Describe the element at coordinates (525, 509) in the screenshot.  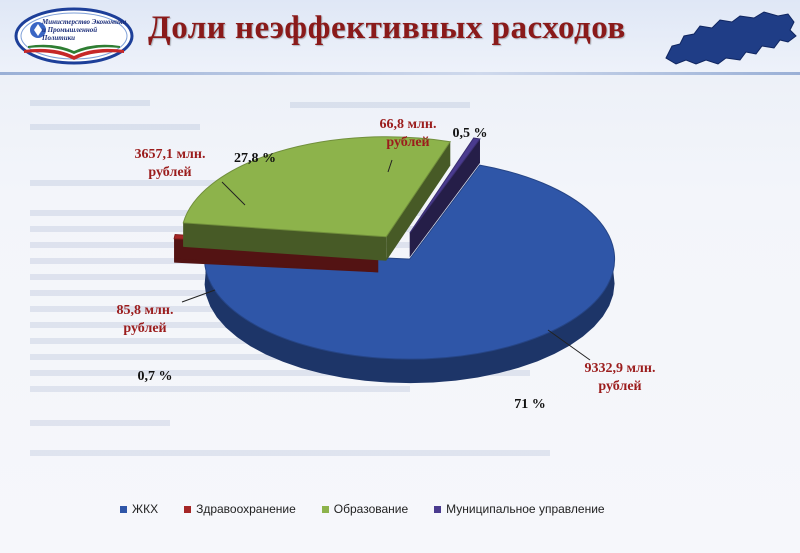
I see `legend-label: Муниципальное управление` at that location.